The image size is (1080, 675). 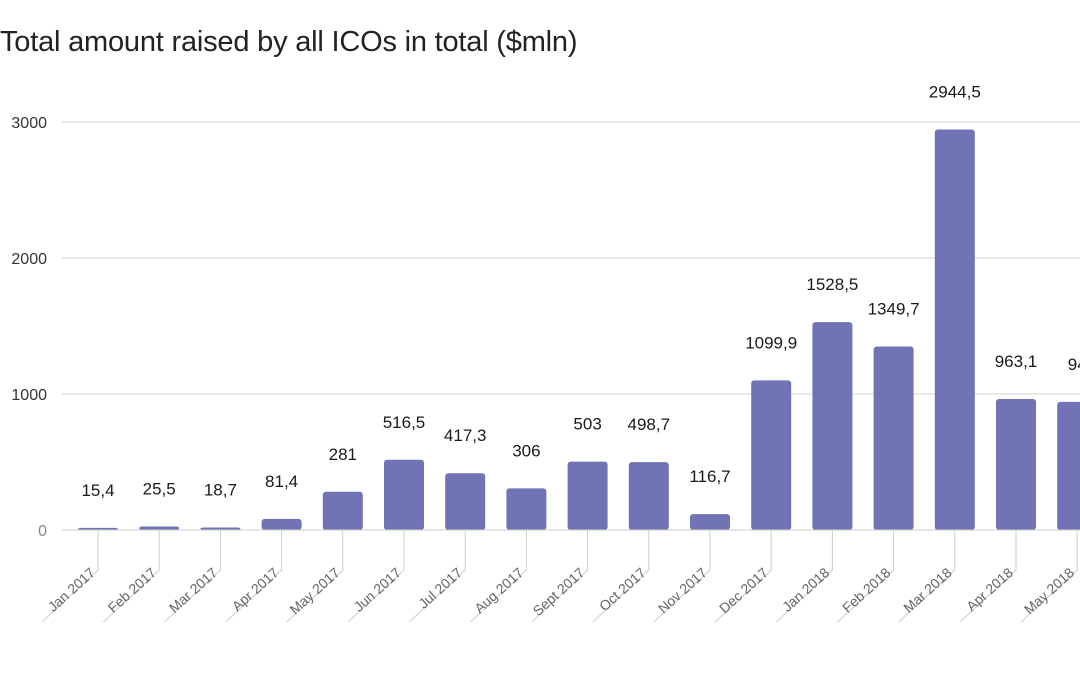 What do you see at coordinates (709, 476) in the screenshot?
I see `data-label: 116,7` at bounding box center [709, 476].